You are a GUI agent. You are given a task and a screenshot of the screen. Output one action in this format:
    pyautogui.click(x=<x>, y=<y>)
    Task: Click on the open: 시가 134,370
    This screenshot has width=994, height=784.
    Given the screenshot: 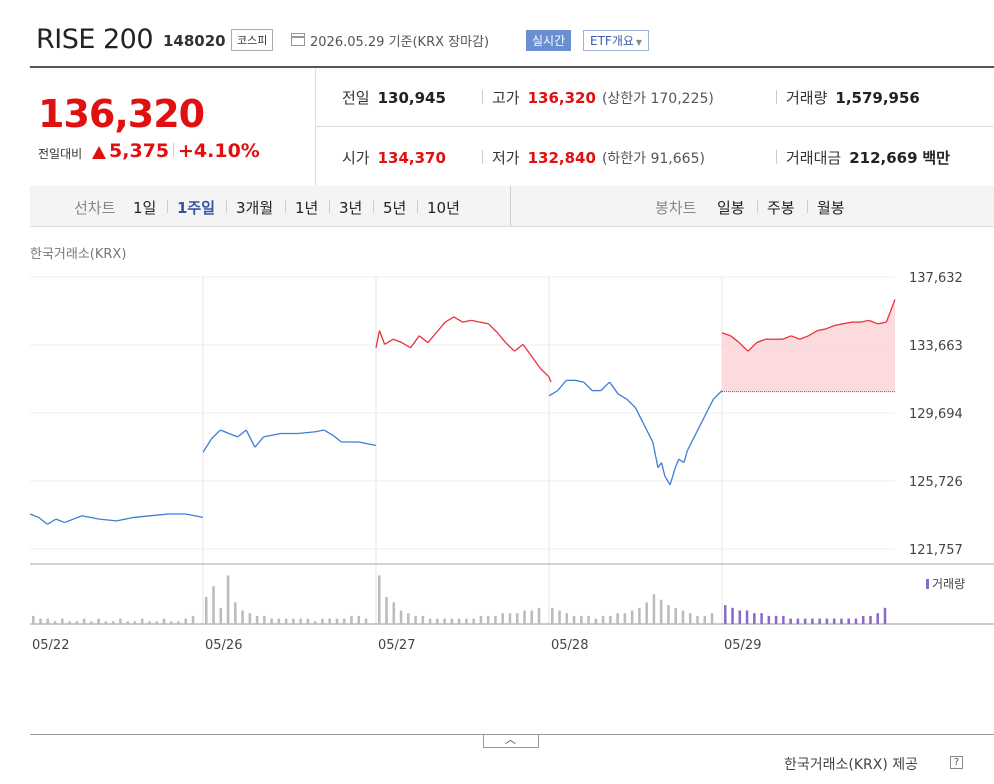 What is the action you would take?
    pyautogui.click(x=394, y=157)
    